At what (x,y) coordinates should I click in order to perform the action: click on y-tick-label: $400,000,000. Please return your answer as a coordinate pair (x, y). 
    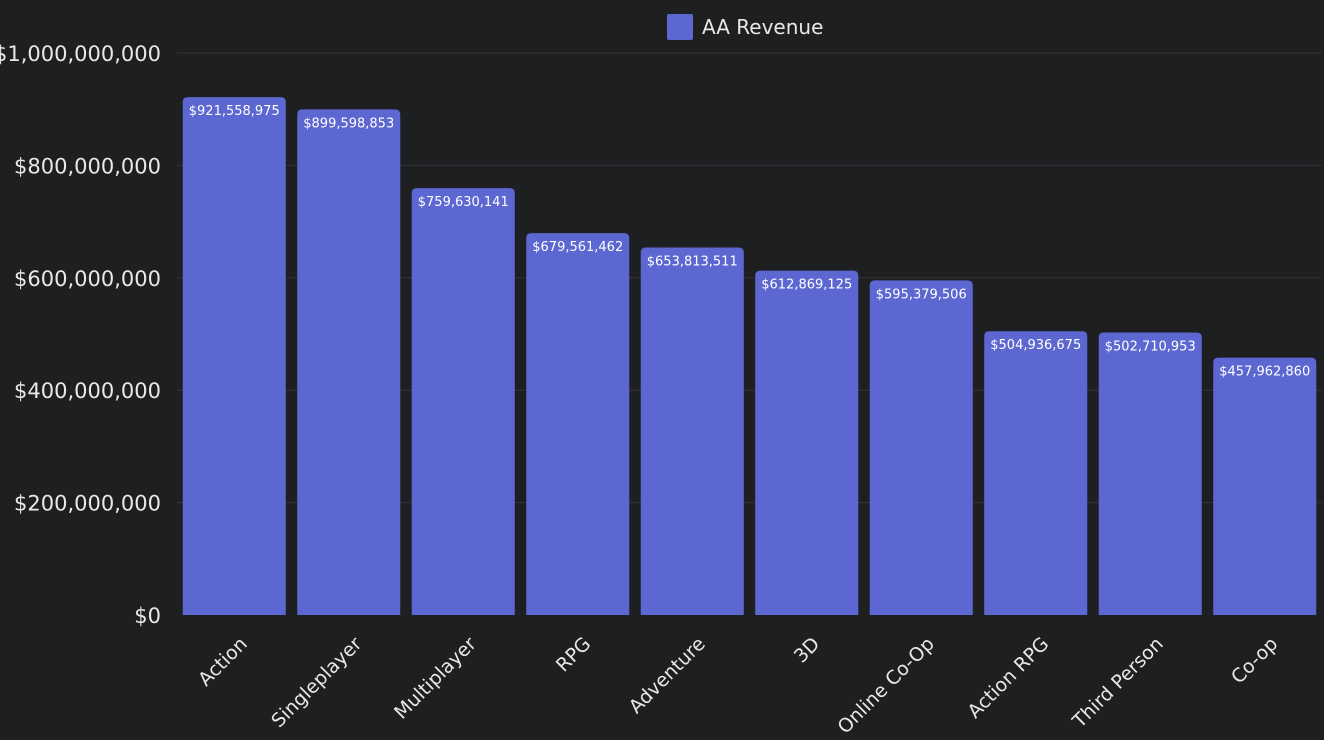
    Looking at the image, I should click on (87, 391).